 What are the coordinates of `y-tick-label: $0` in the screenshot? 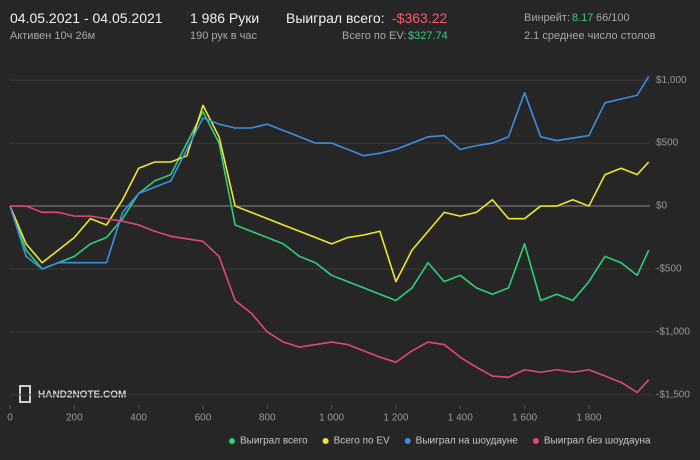 It's located at (662, 206).